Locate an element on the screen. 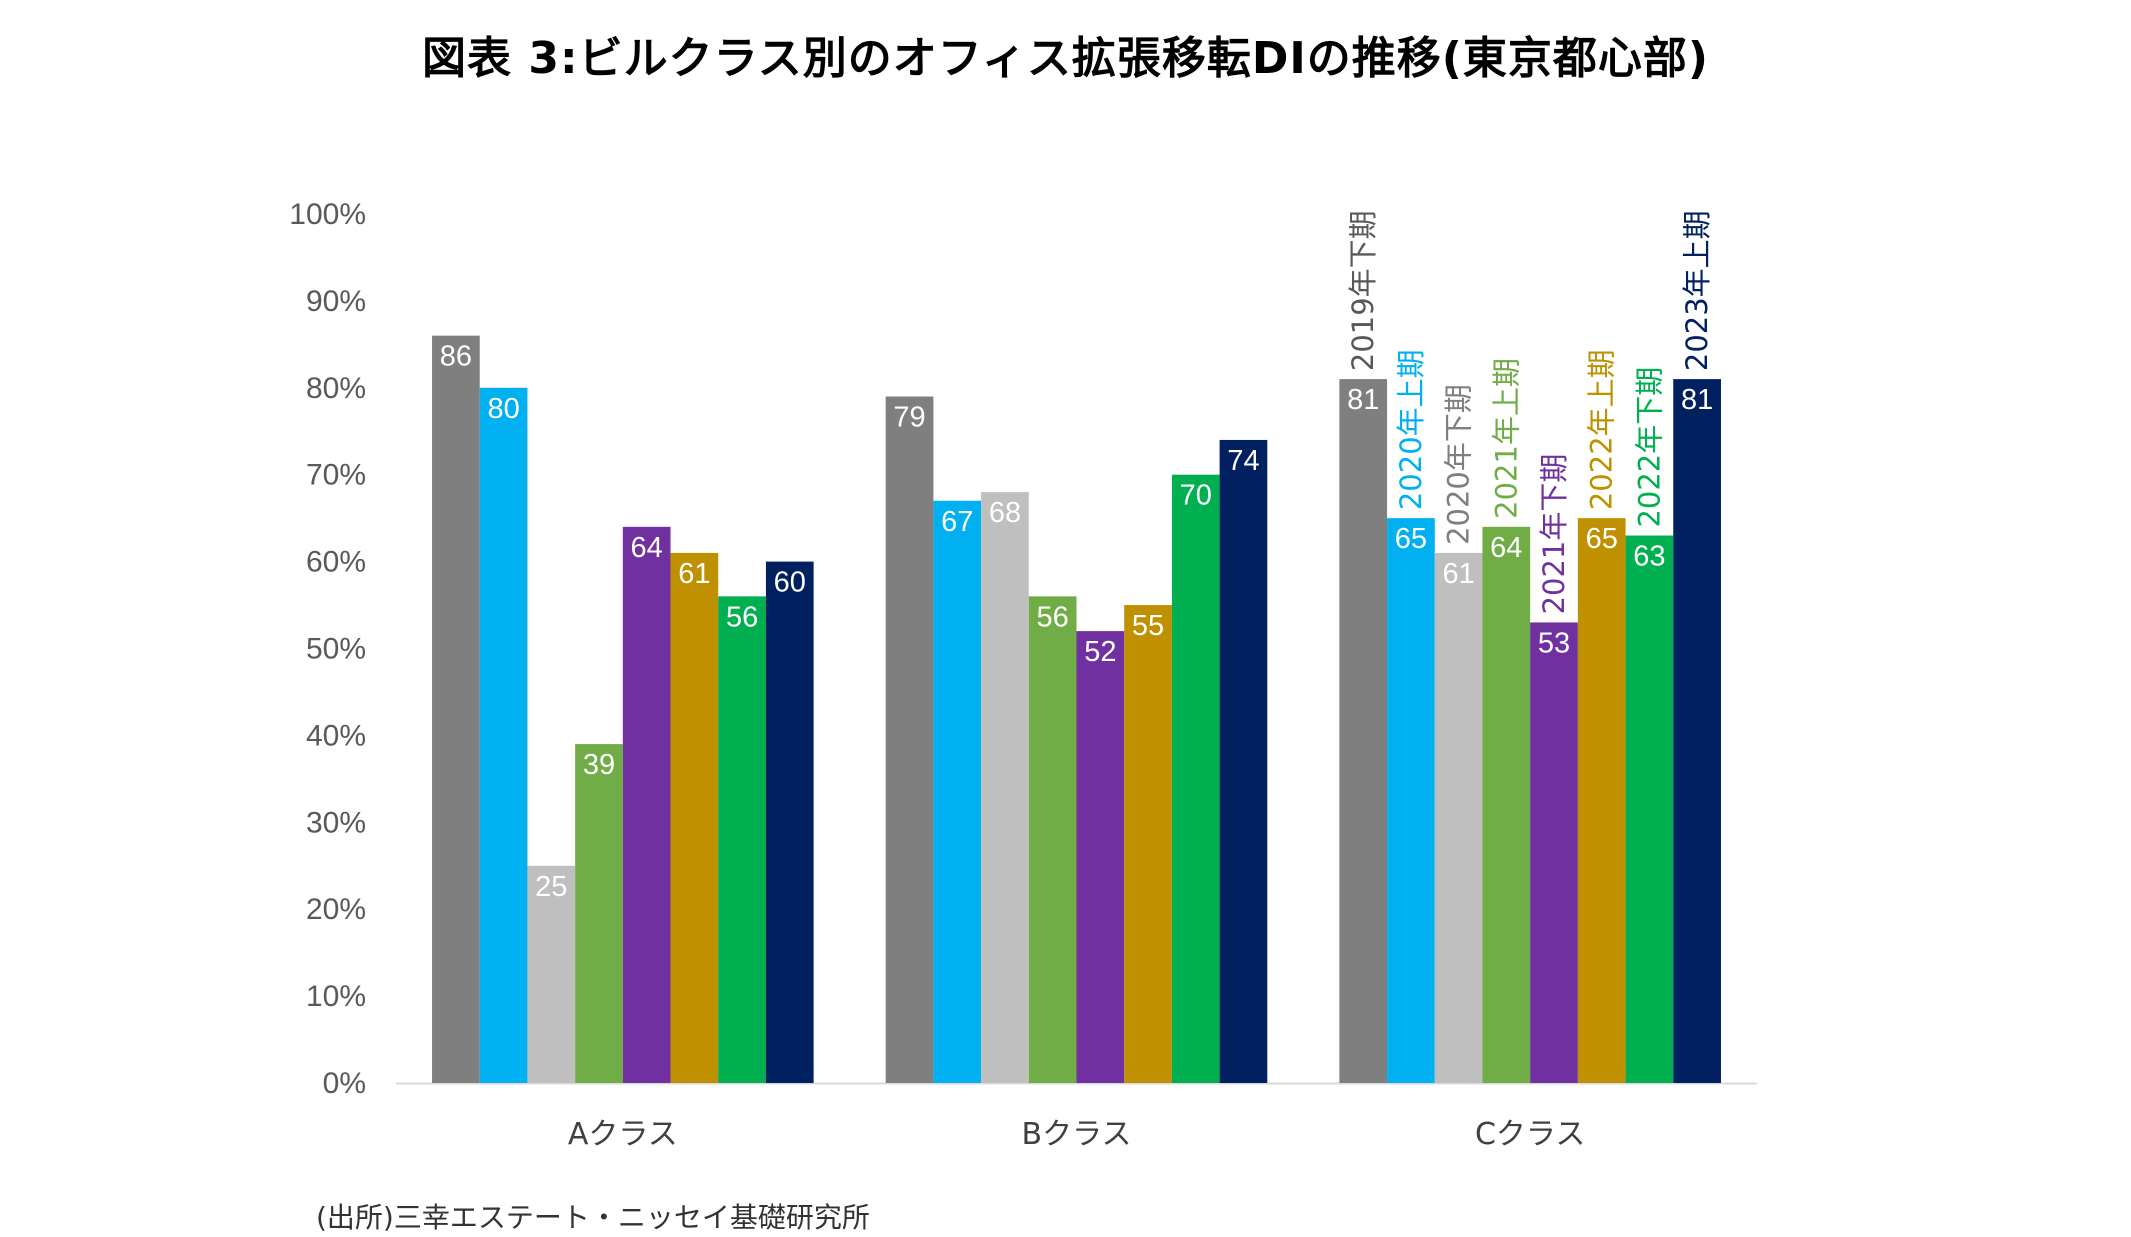 Image resolution: width=2131 pixels, height=1237 pixels. chart-title: 図表 3:ビルクラス別のオフィス拡張移転DIの推移(東京都心部) is located at coordinates (1065, 58).